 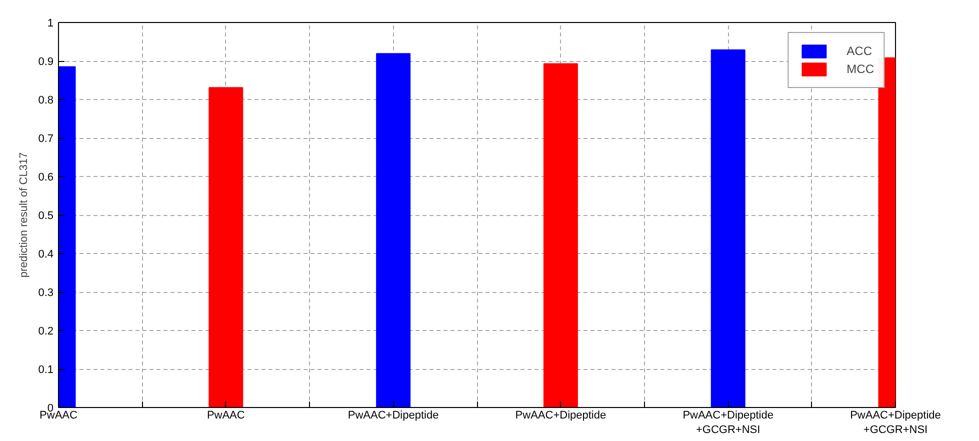 I want to click on y-tick-label: 0.7, so click(x=46, y=139).